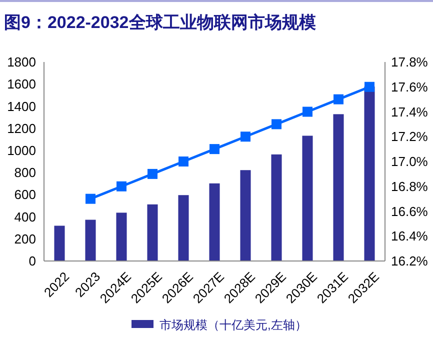  Describe the element at coordinates (21, 84) in the screenshot. I see `y-tick-label: 1600` at that location.